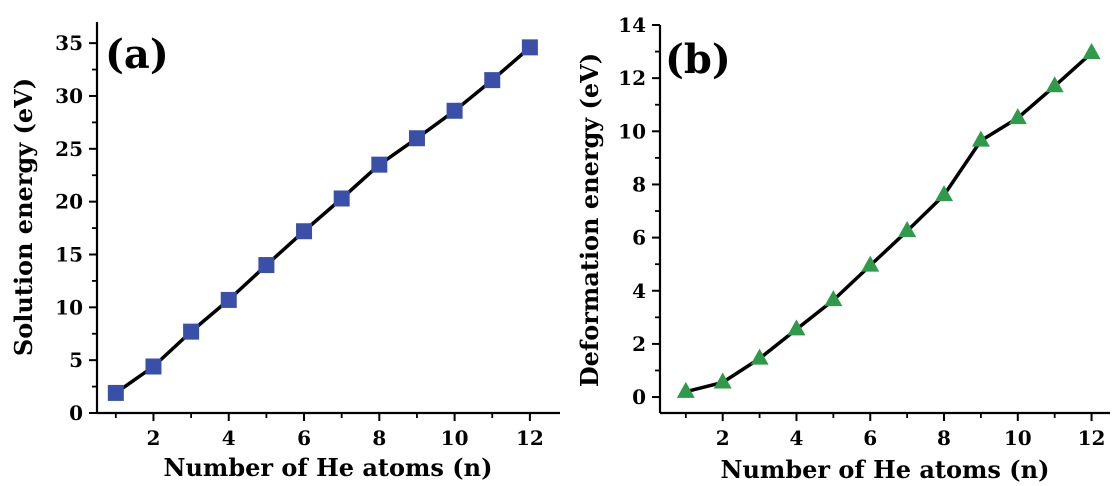  What do you see at coordinates (76, 360) in the screenshot?
I see `y-tick-label: 5` at bounding box center [76, 360].